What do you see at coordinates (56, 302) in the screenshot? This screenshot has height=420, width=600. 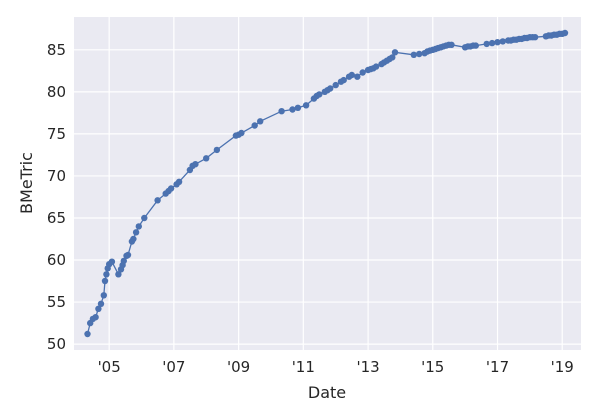 I see `y-tick-label: 55` at bounding box center [56, 302].